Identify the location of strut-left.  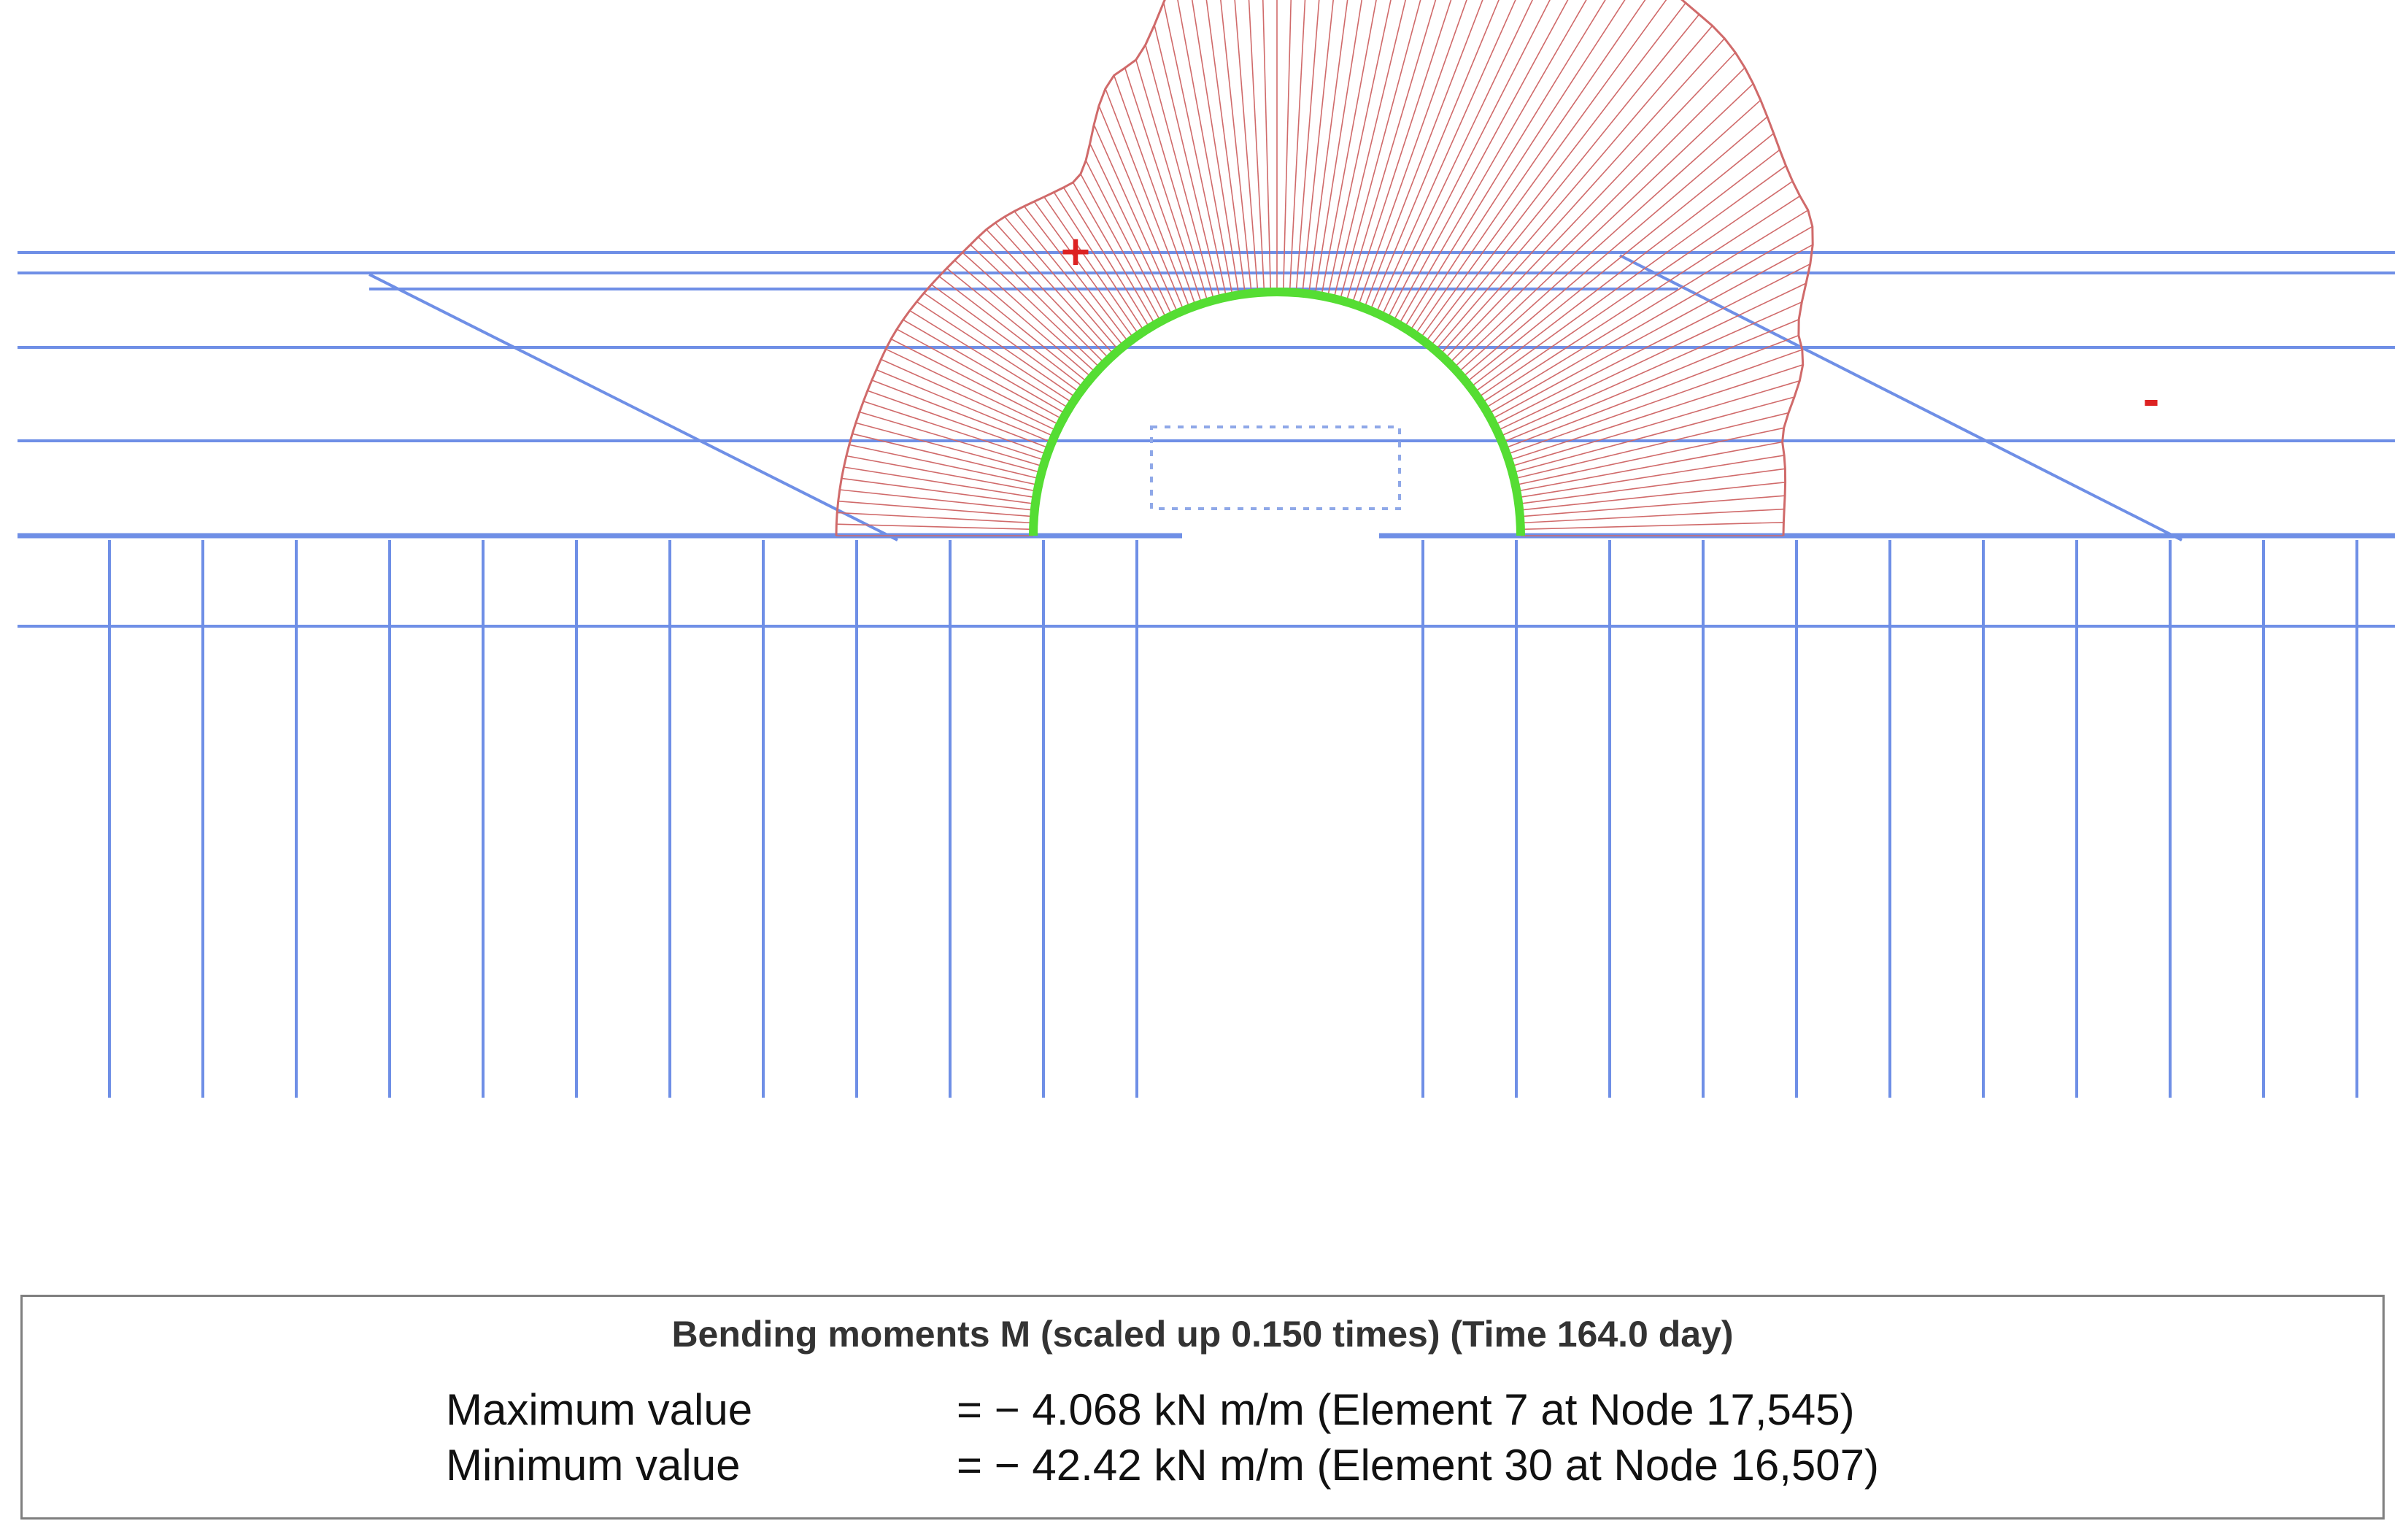
(633, 407).